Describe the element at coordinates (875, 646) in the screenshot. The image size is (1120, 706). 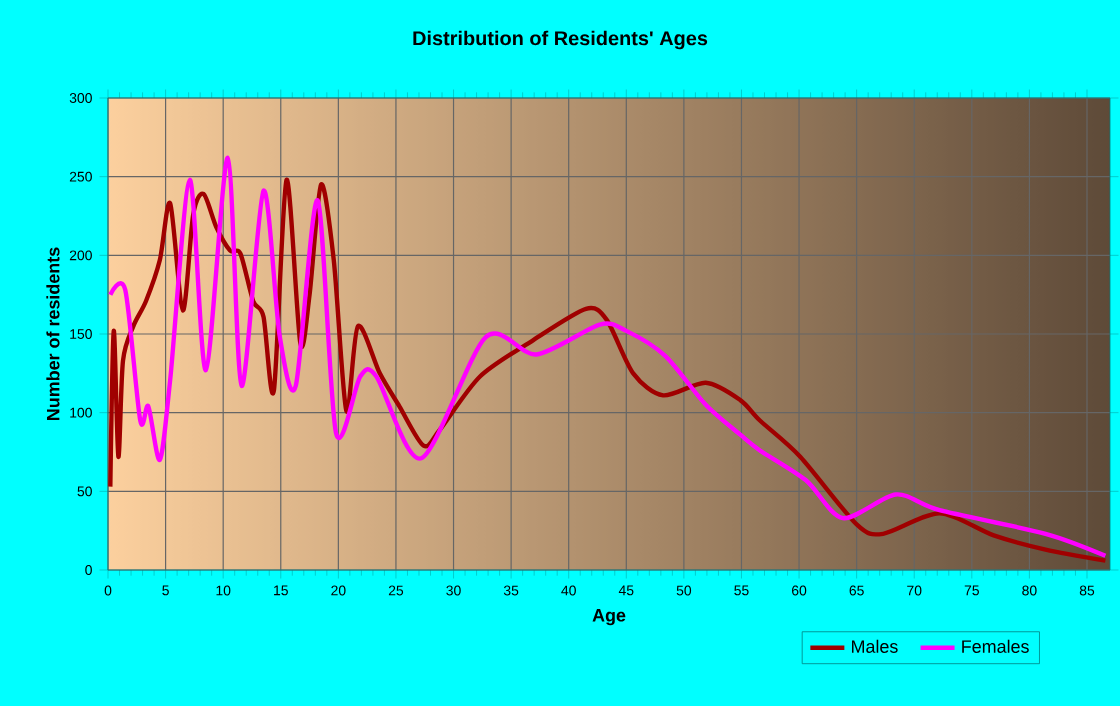
I see `legend-label: Males` at that location.